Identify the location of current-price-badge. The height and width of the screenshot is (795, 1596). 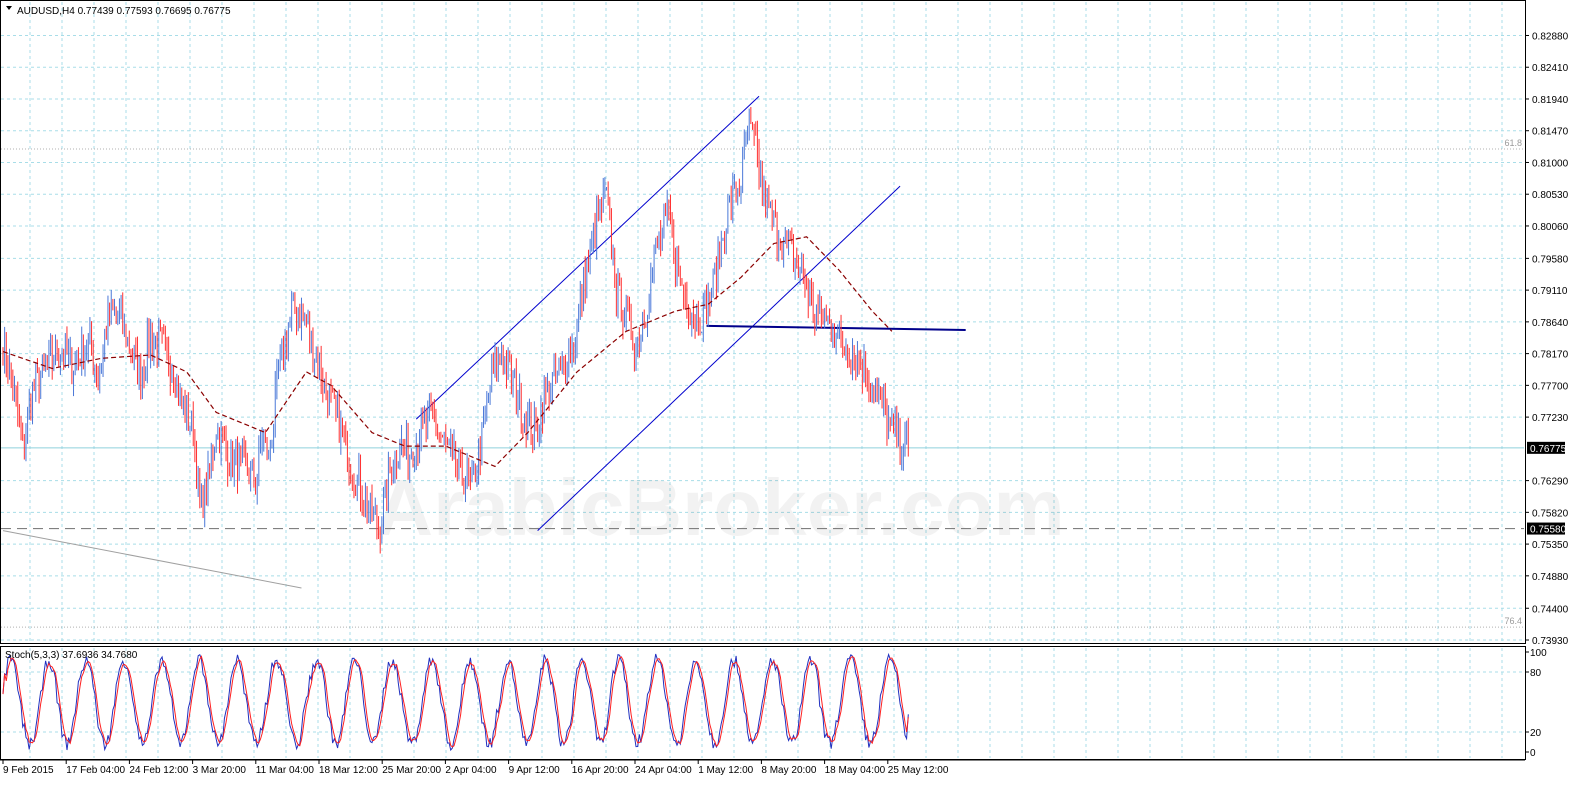
(1546, 447).